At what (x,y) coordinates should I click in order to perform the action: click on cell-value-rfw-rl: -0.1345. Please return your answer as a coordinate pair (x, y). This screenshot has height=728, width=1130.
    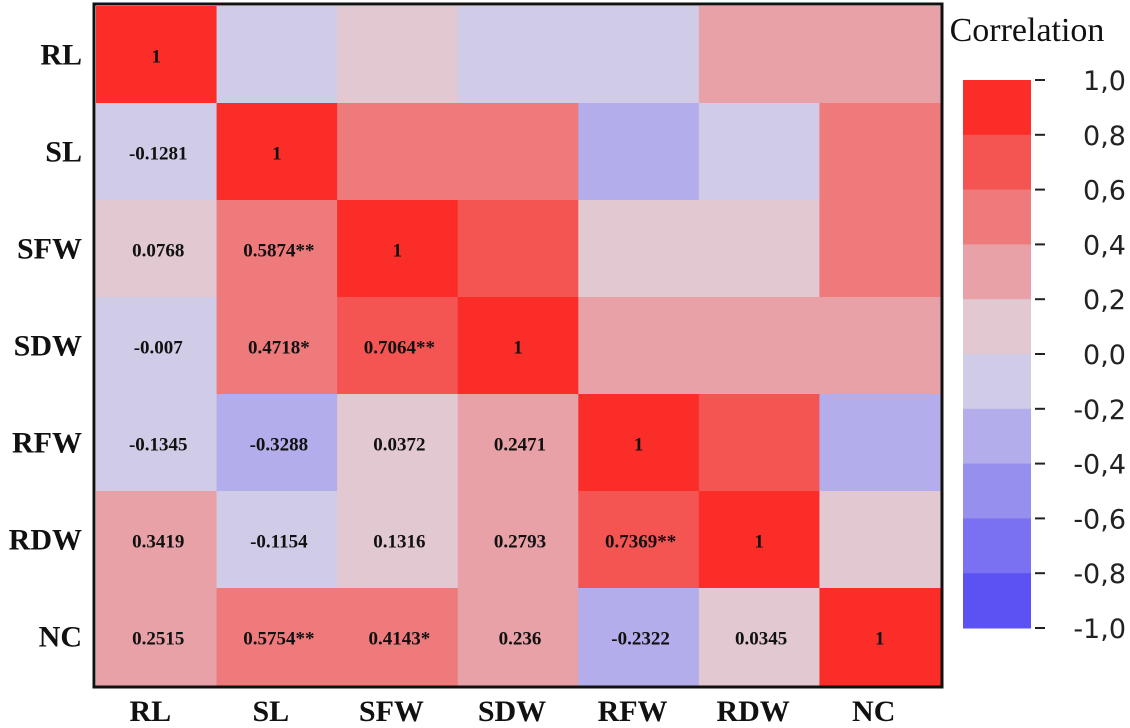
    Looking at the image, I should click on (158, 445).